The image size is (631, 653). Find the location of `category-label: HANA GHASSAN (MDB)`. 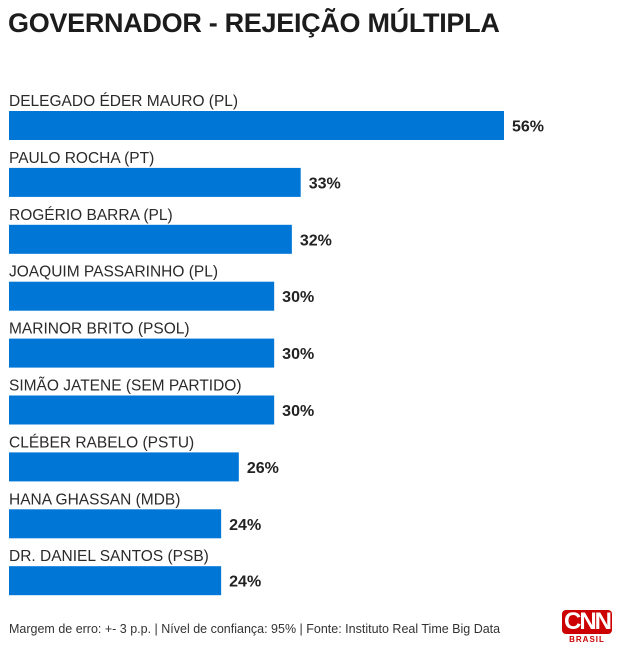

category-label: HANA GHASSAN (MDB) is located at coordinates (94, 499).